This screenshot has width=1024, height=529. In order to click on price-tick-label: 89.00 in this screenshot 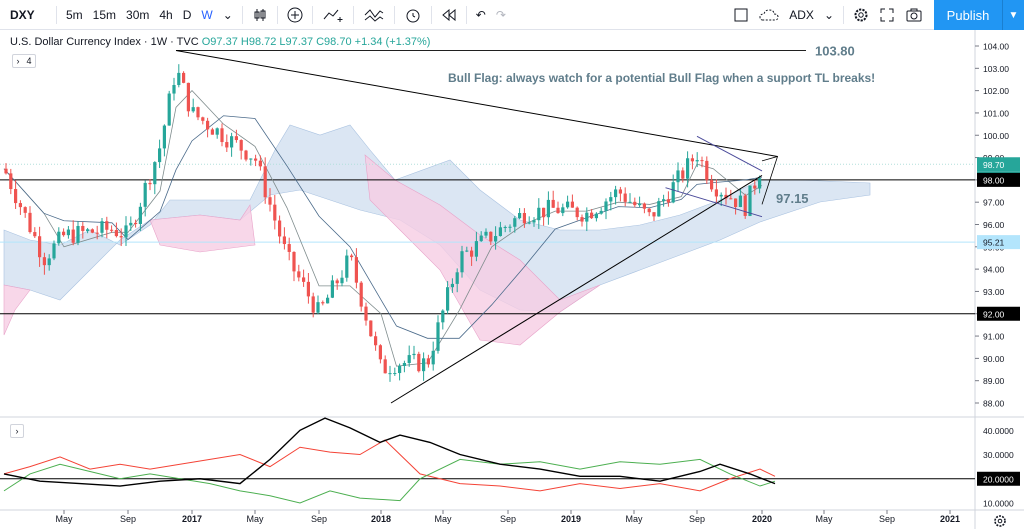, I will do `click(994, 381)`.